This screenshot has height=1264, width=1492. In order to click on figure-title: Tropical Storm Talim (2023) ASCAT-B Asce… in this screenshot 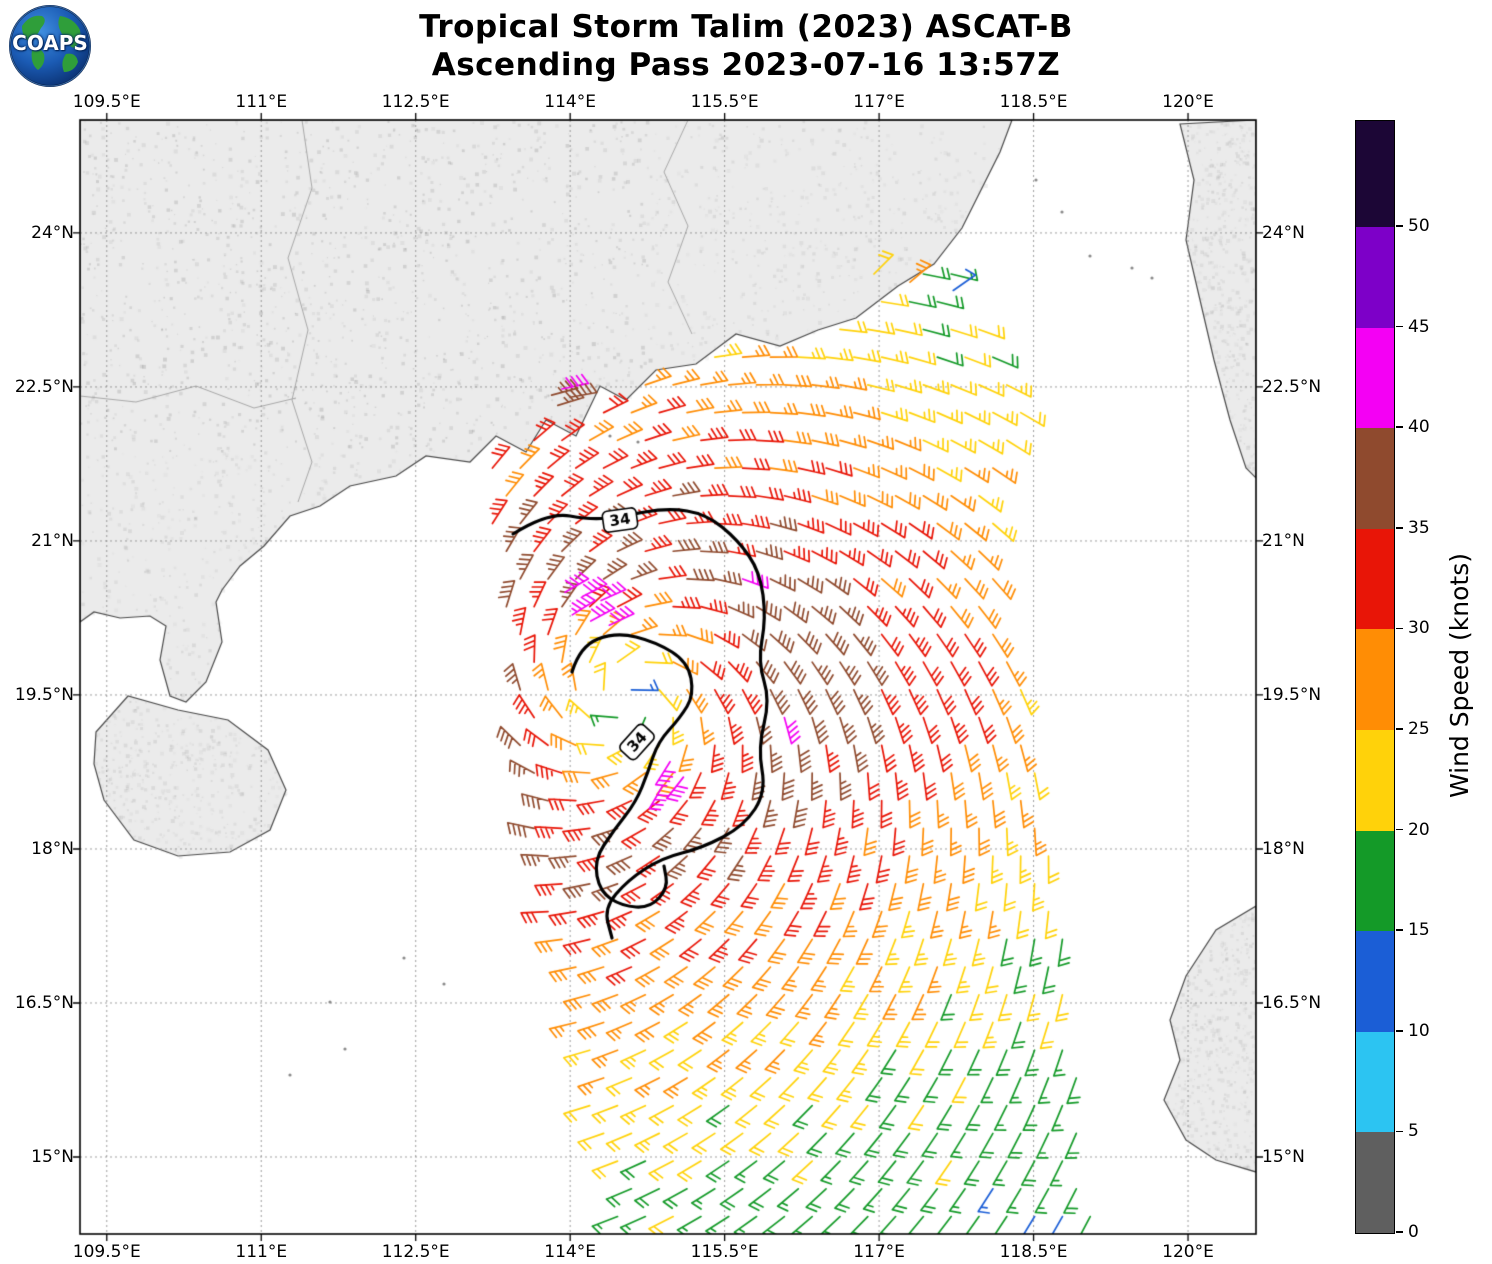, I will do `click(746, 46)`.